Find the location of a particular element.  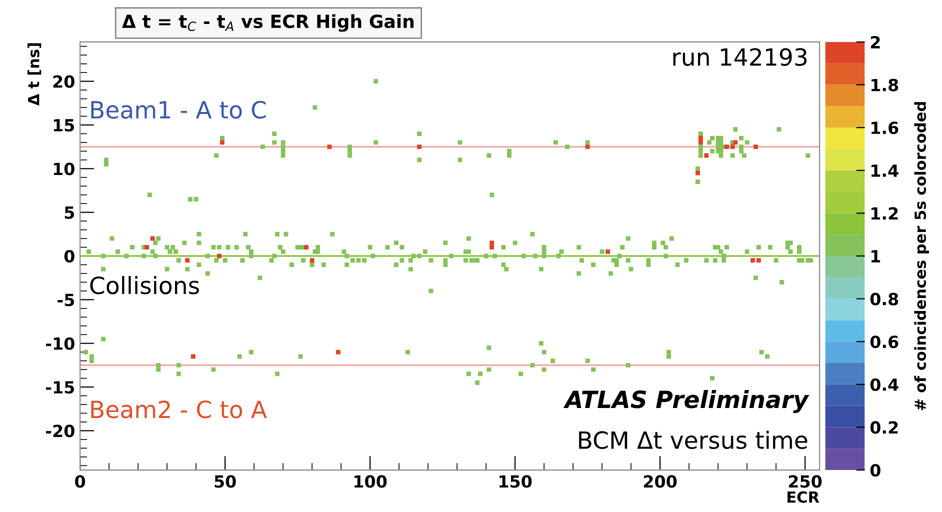

x-tick-label: 50 is located at coordinates (225, 481).